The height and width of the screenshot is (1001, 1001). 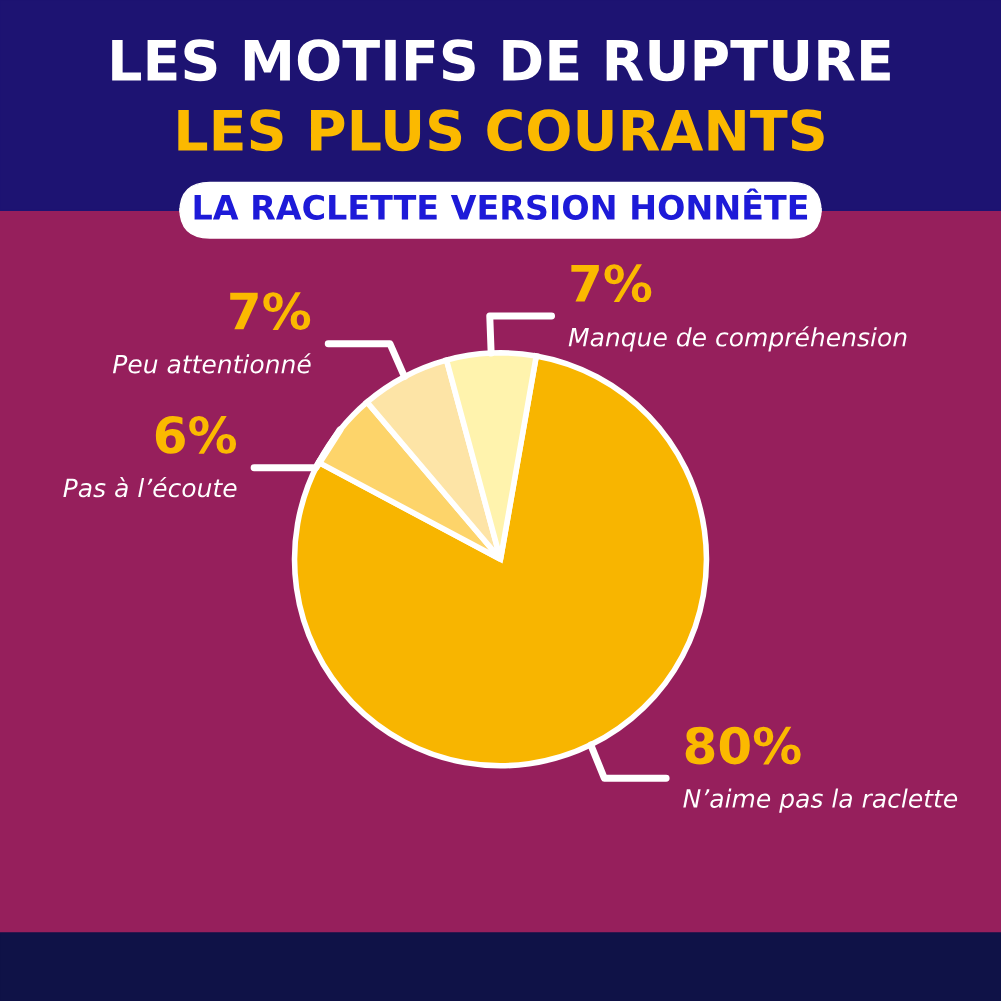 What do you see at coordinates (820, 800) in the screenshot?
I see `slice-label: N’aime pas la raclette` at bounding box center [820, 800].